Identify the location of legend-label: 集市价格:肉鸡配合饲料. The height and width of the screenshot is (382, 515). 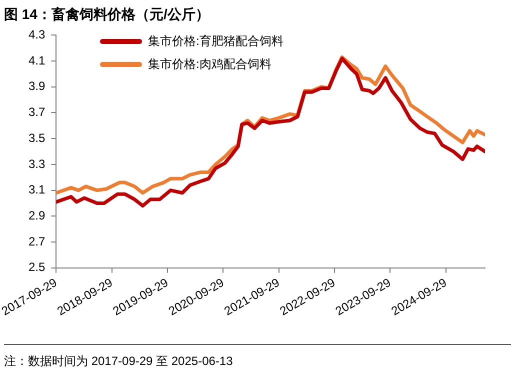
(210, 64).